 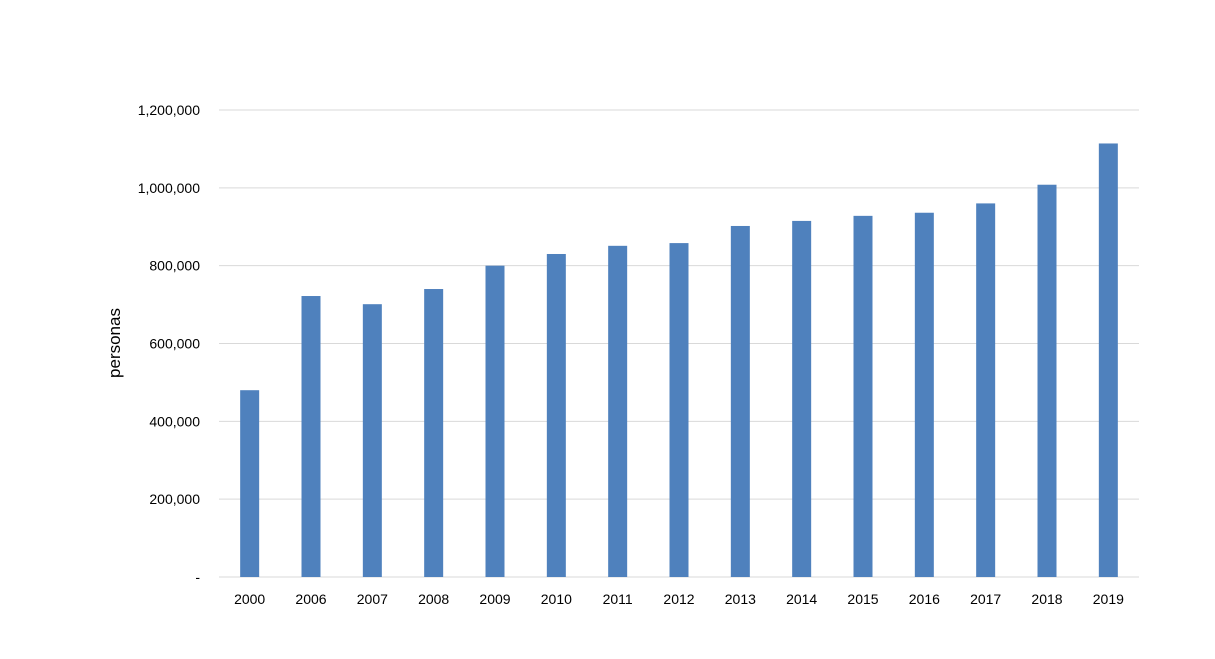 What do you see at coordinates (114, 343) in the screenshot?
I see `y-axis-label: personas` at bounding box center [114, 343].